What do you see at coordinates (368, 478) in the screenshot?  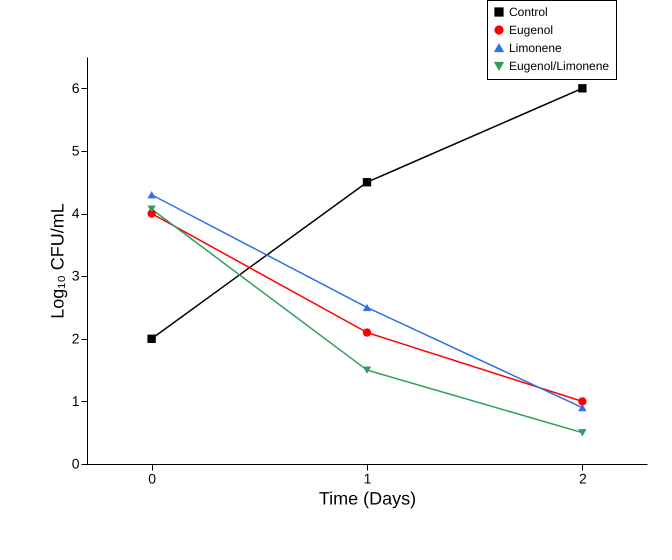 I see `x-tick-label: 1` at bounding box center [368, 478].